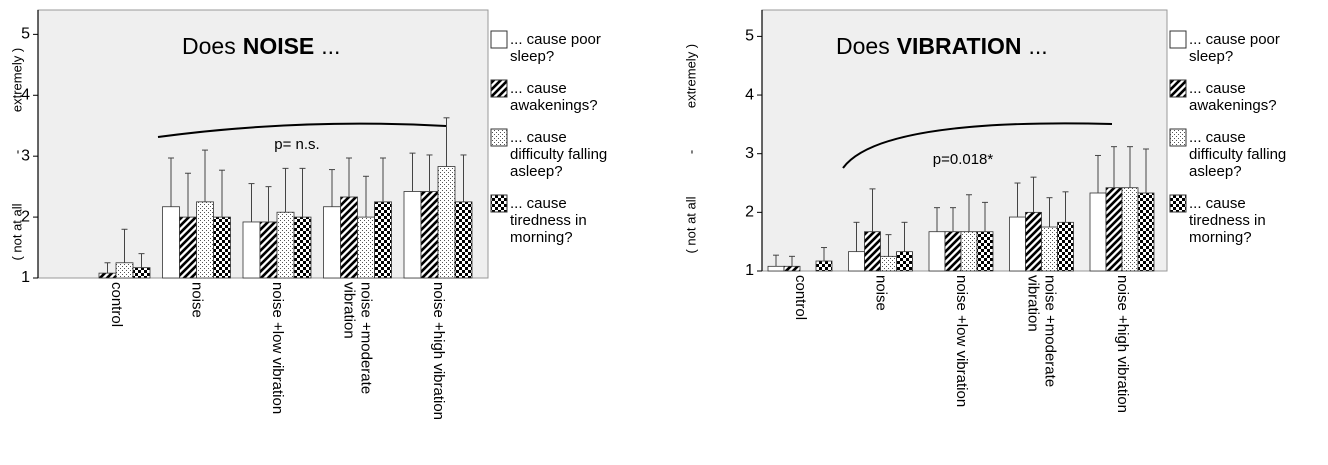 Image resolution: width=1328 pixels, height=465 pixels. I want to click on annotation: p= n.s., so click(296, 144).